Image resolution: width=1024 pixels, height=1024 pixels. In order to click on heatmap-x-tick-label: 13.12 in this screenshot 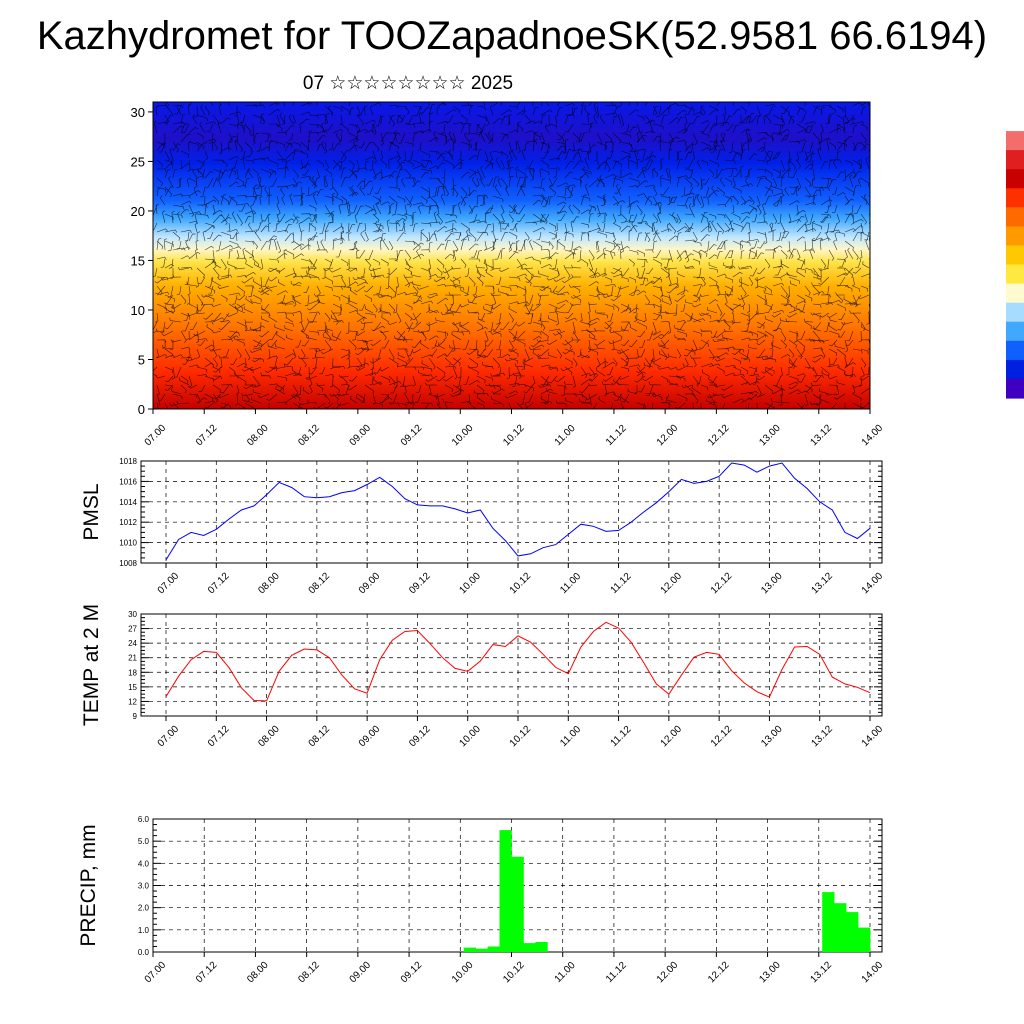, I will do `click(822, 435)`.